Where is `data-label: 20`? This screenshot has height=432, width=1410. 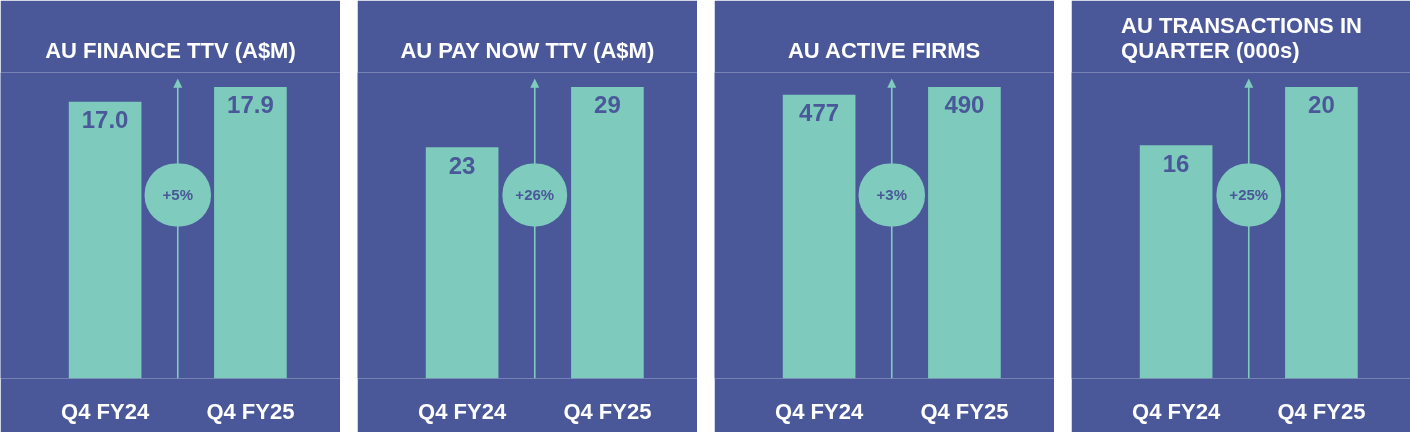
data-label: 20 is located at coordinates (1321, 105).